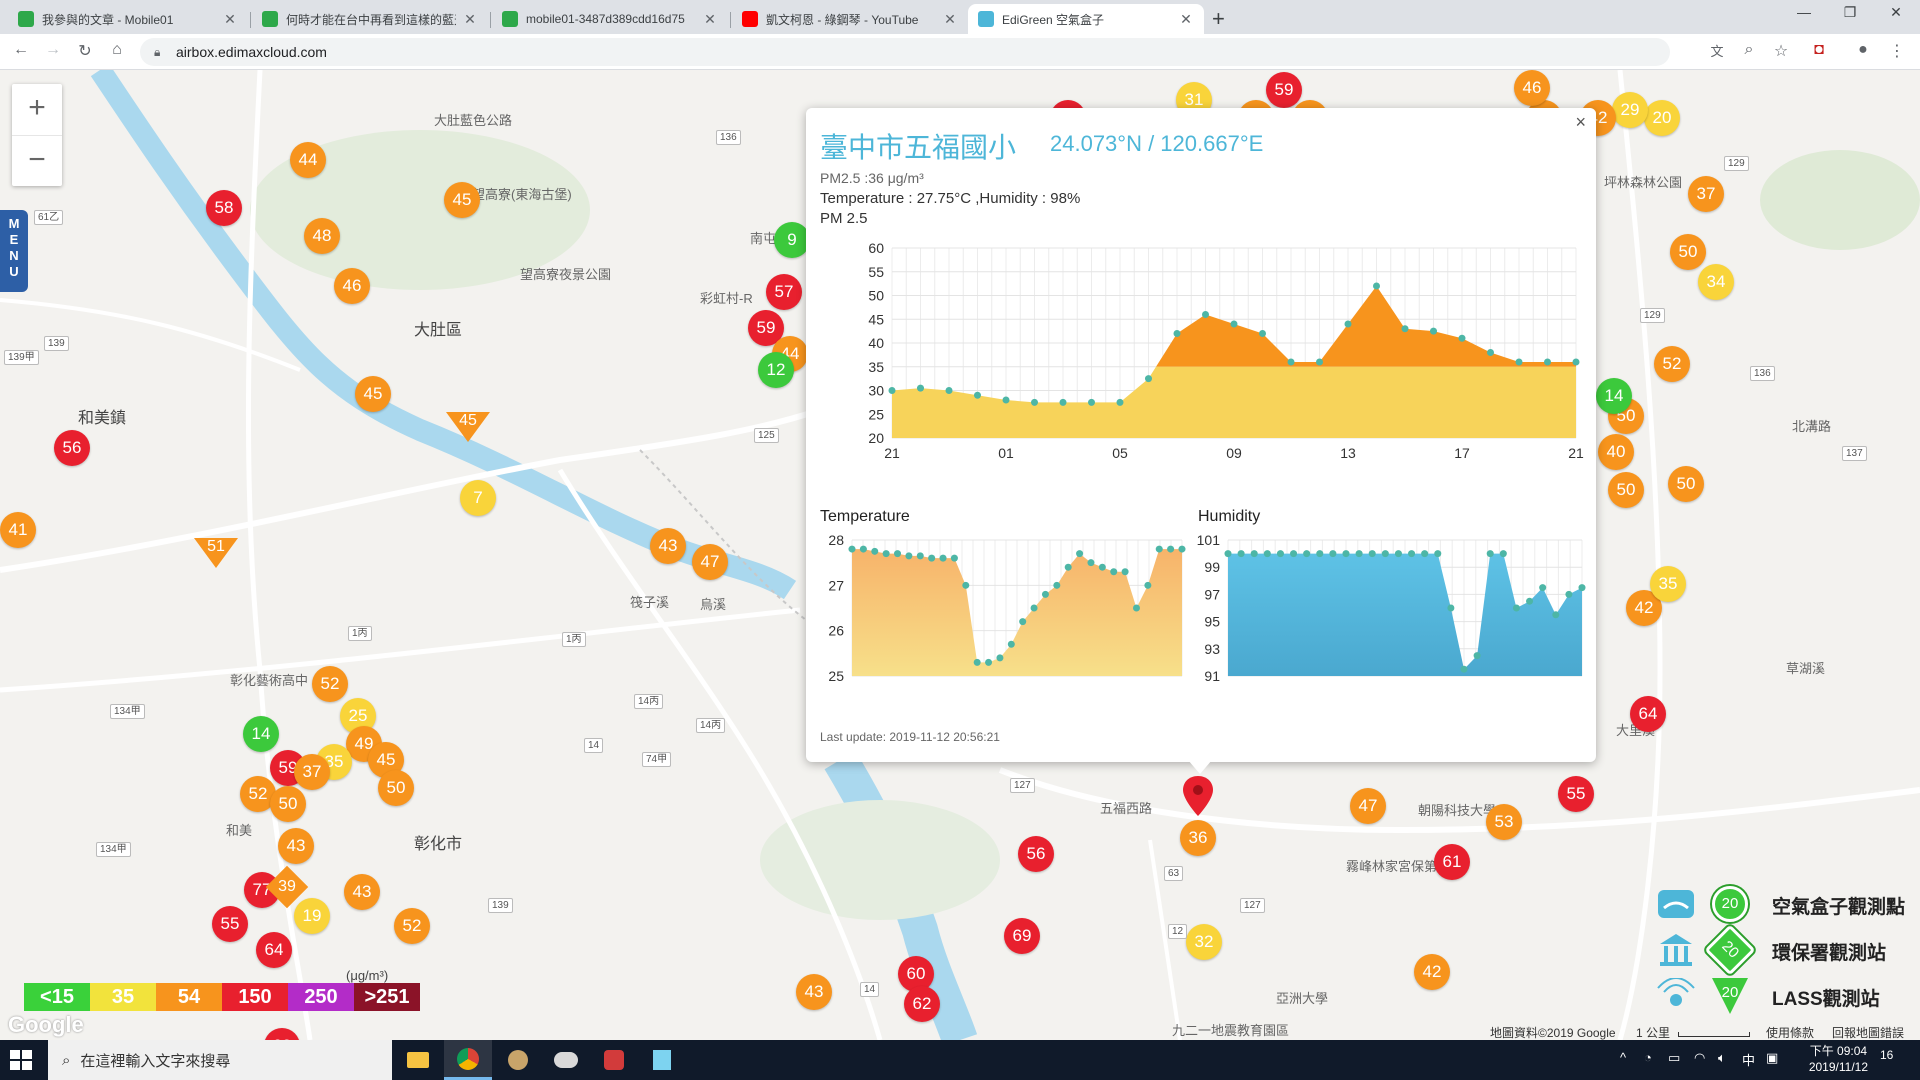 Image resolution: width=1920 pixels, height=1080 pixels. I want to click on airbox-station-marker: 9, so click(792, 240).